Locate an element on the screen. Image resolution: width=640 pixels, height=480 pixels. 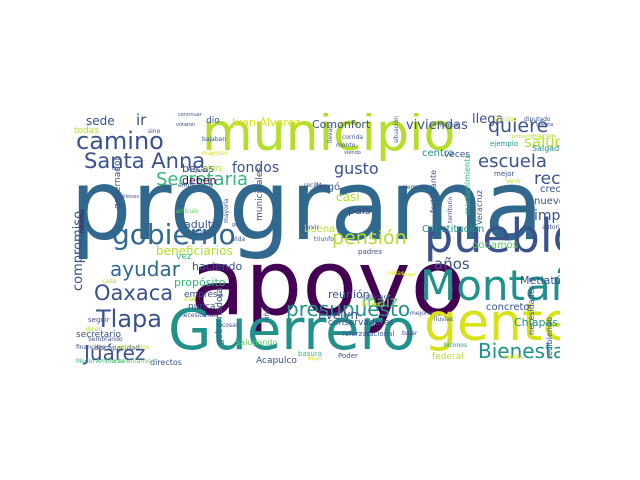
word-continuar: mayores is located at coordinates (215, 153).